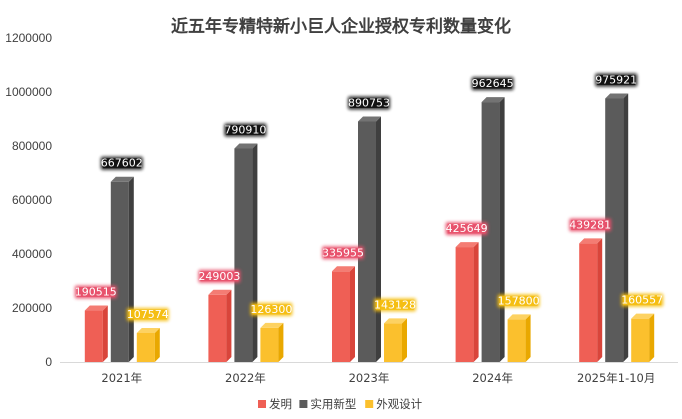 The image size is (682, 419). What do you see at coordinates (616, 378) in the screenshot?
I see `x-tick-label: 2025年1-10月` at bounding box center [616, 378].